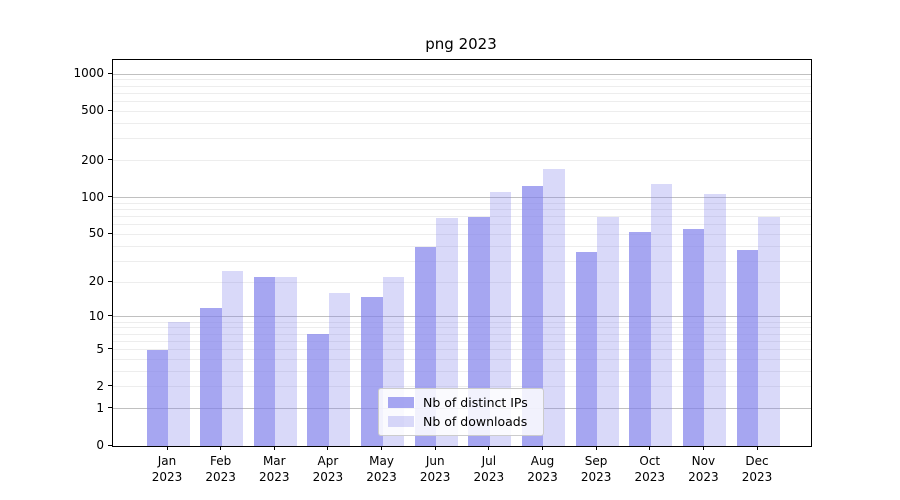 Image resolution: width=900 pixels, height=500 pixels. I want to click on legend-item-downloads: Nb of downloads, so click(461, 421).